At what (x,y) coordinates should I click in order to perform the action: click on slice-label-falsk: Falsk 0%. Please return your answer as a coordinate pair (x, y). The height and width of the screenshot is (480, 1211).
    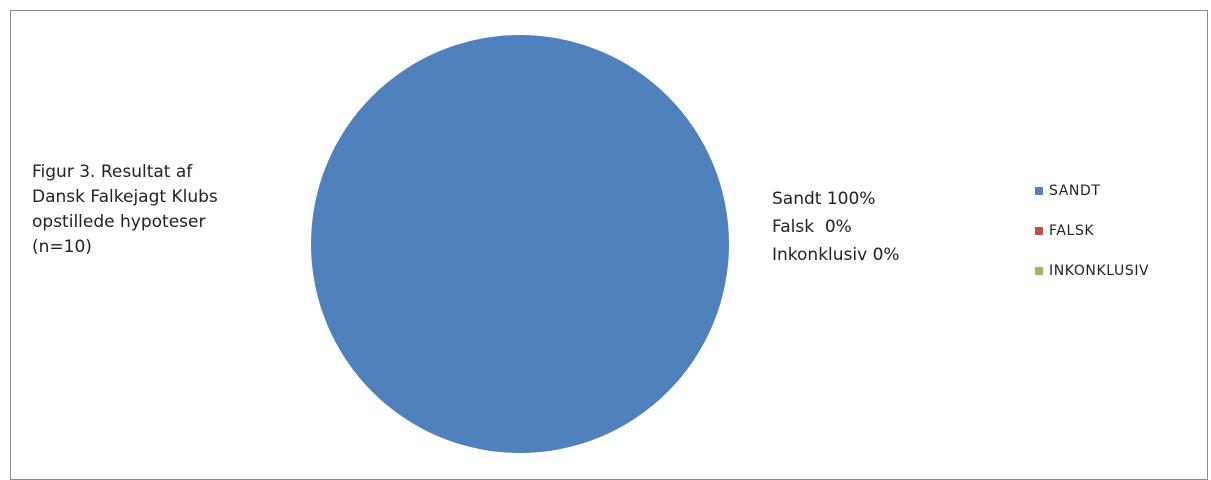
    Looking at the image, I should click on (836, 227).